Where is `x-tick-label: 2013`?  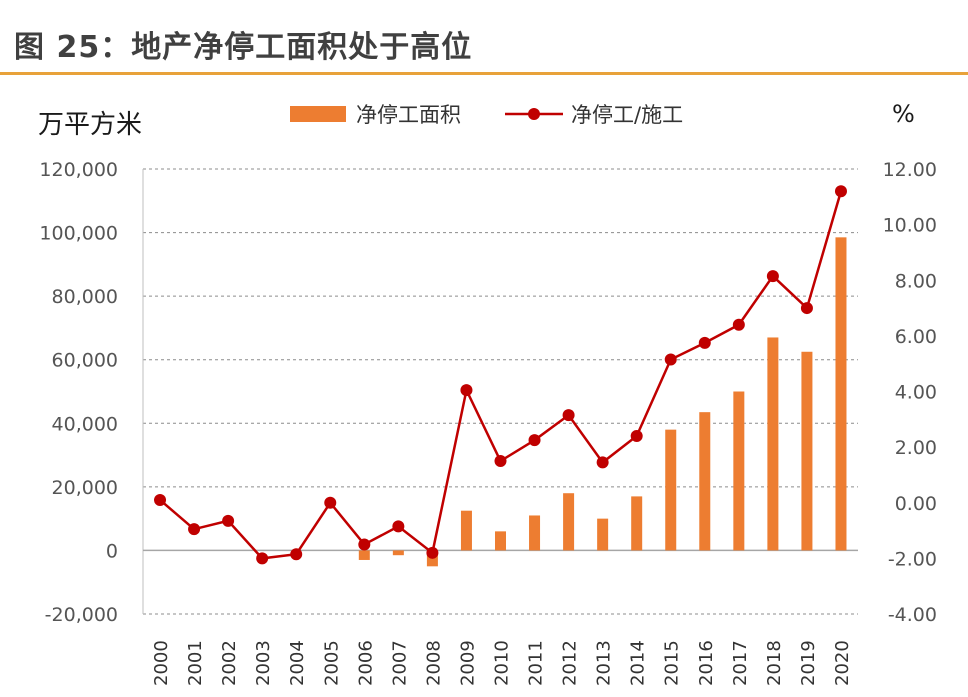 x-tick-label: 2013 is located at coordinates (604, 663).